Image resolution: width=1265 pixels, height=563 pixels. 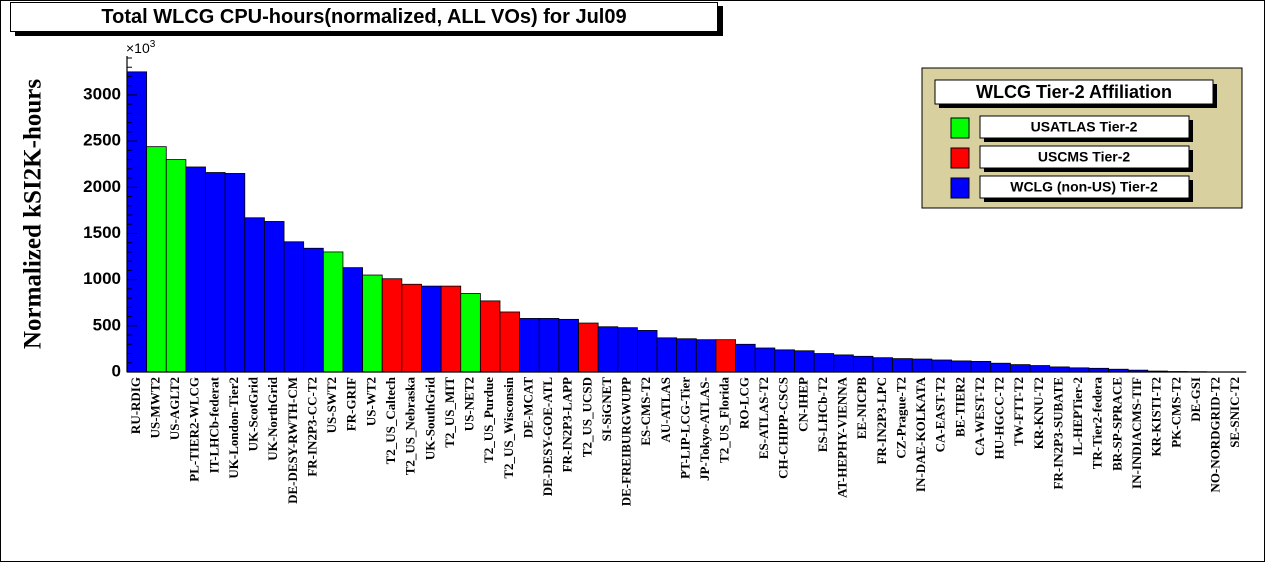 I want to click on x-tick-label: PL-TIER2-WLCG, so click(x=194, y=429).